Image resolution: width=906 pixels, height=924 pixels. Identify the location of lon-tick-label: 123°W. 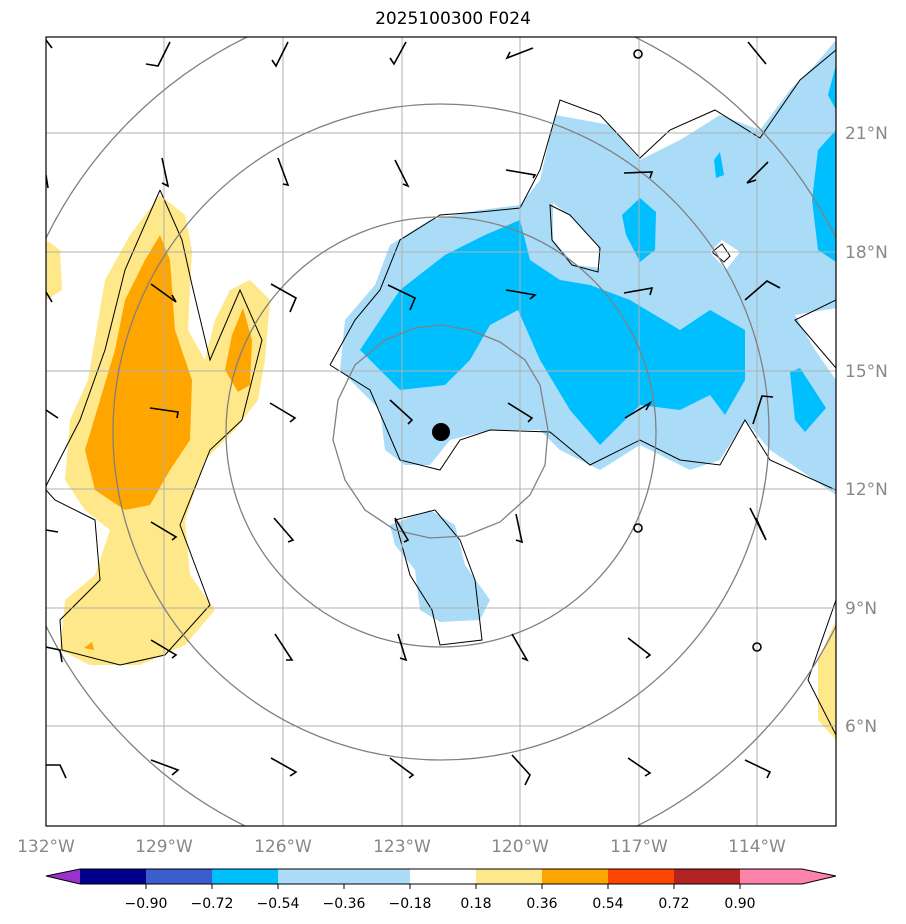
(402, 847).